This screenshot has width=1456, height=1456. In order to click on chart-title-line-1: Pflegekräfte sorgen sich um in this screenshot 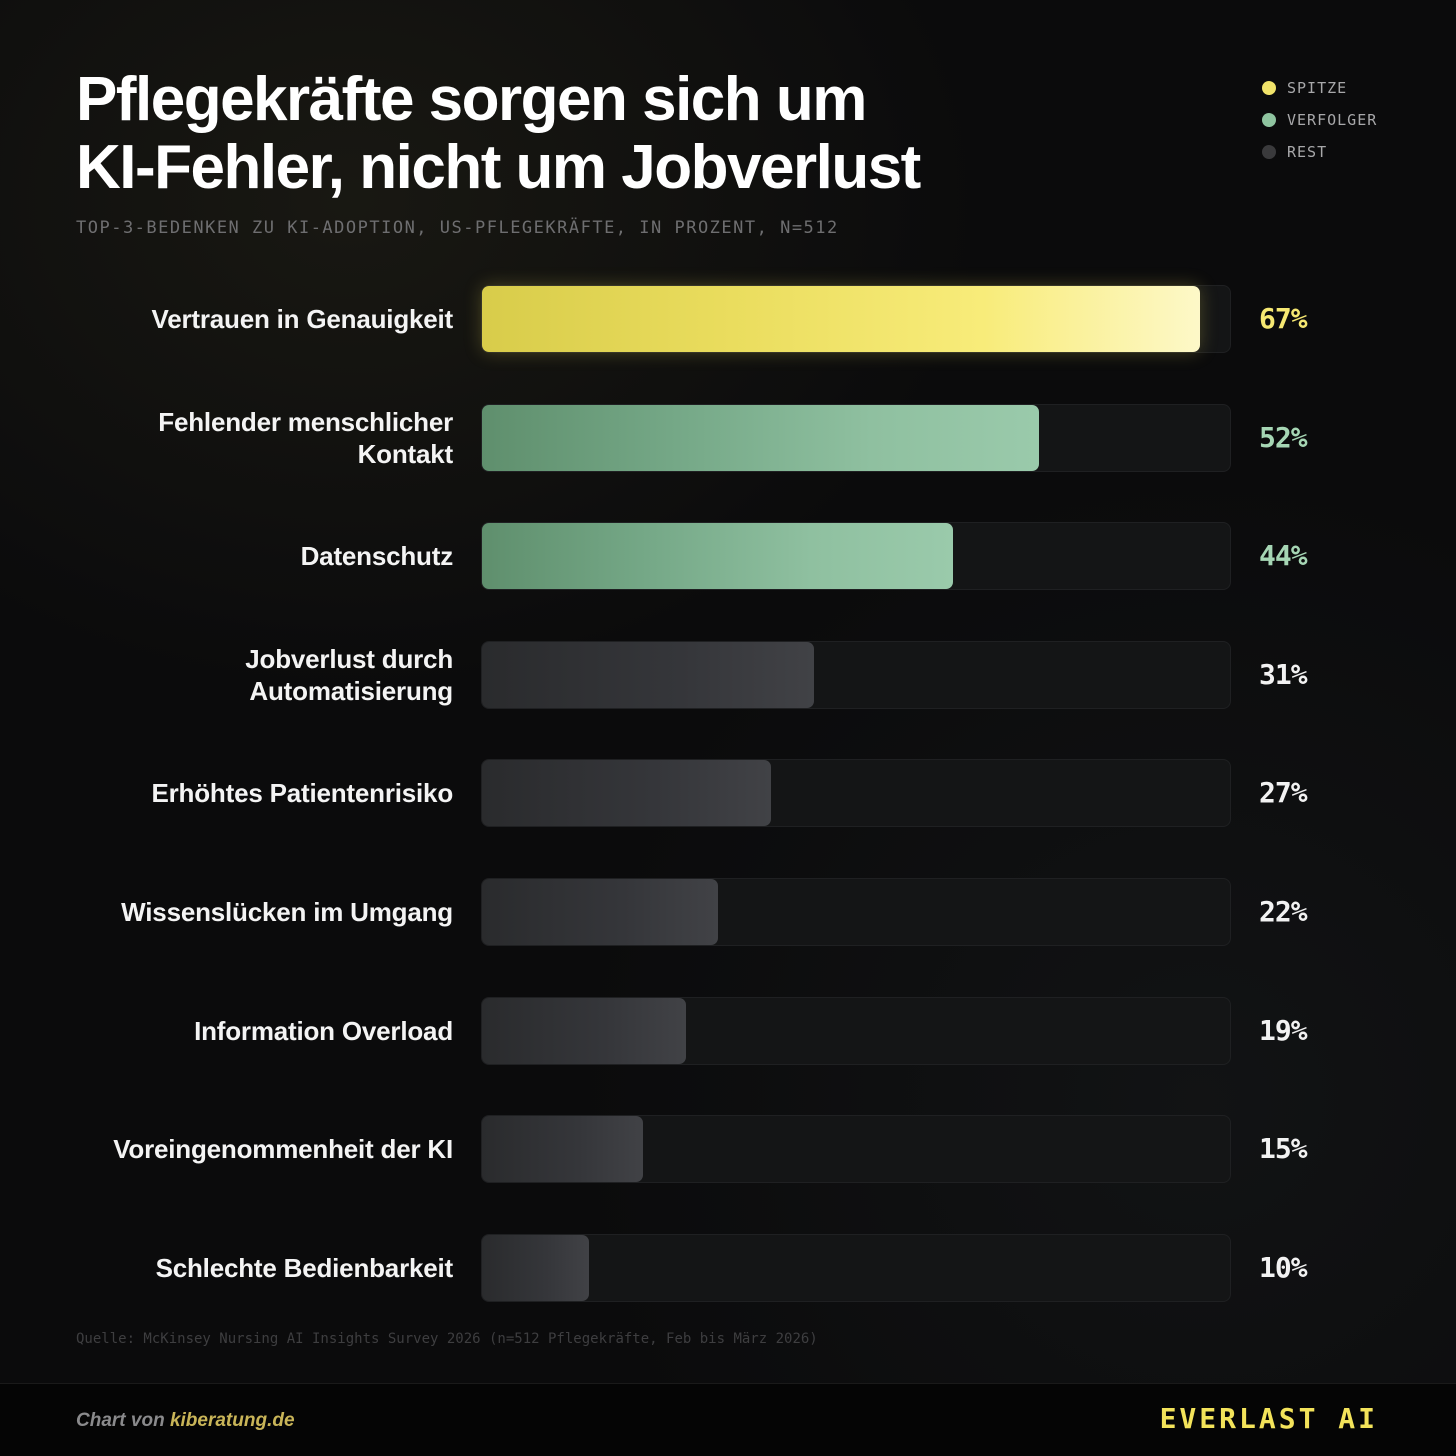, I will do `click(471, 99)`.